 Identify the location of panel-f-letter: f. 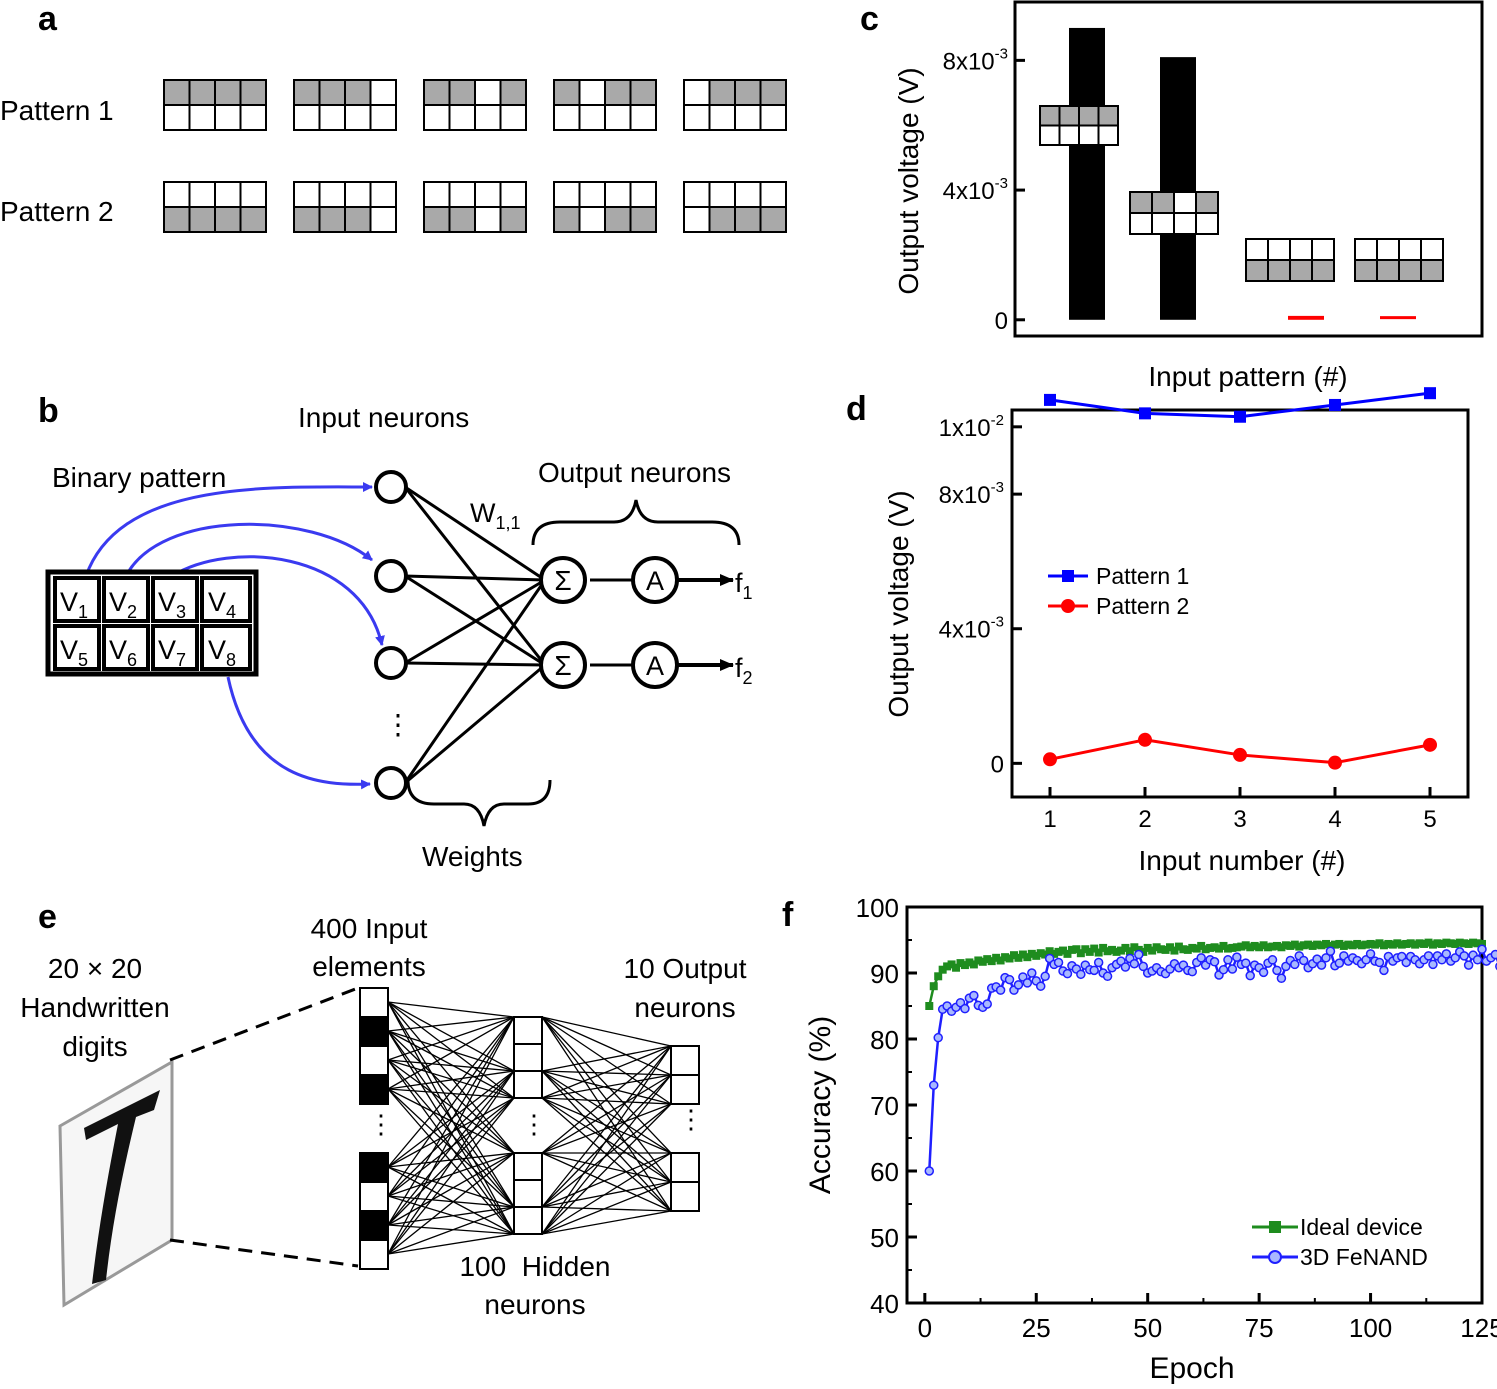
(788, 915).